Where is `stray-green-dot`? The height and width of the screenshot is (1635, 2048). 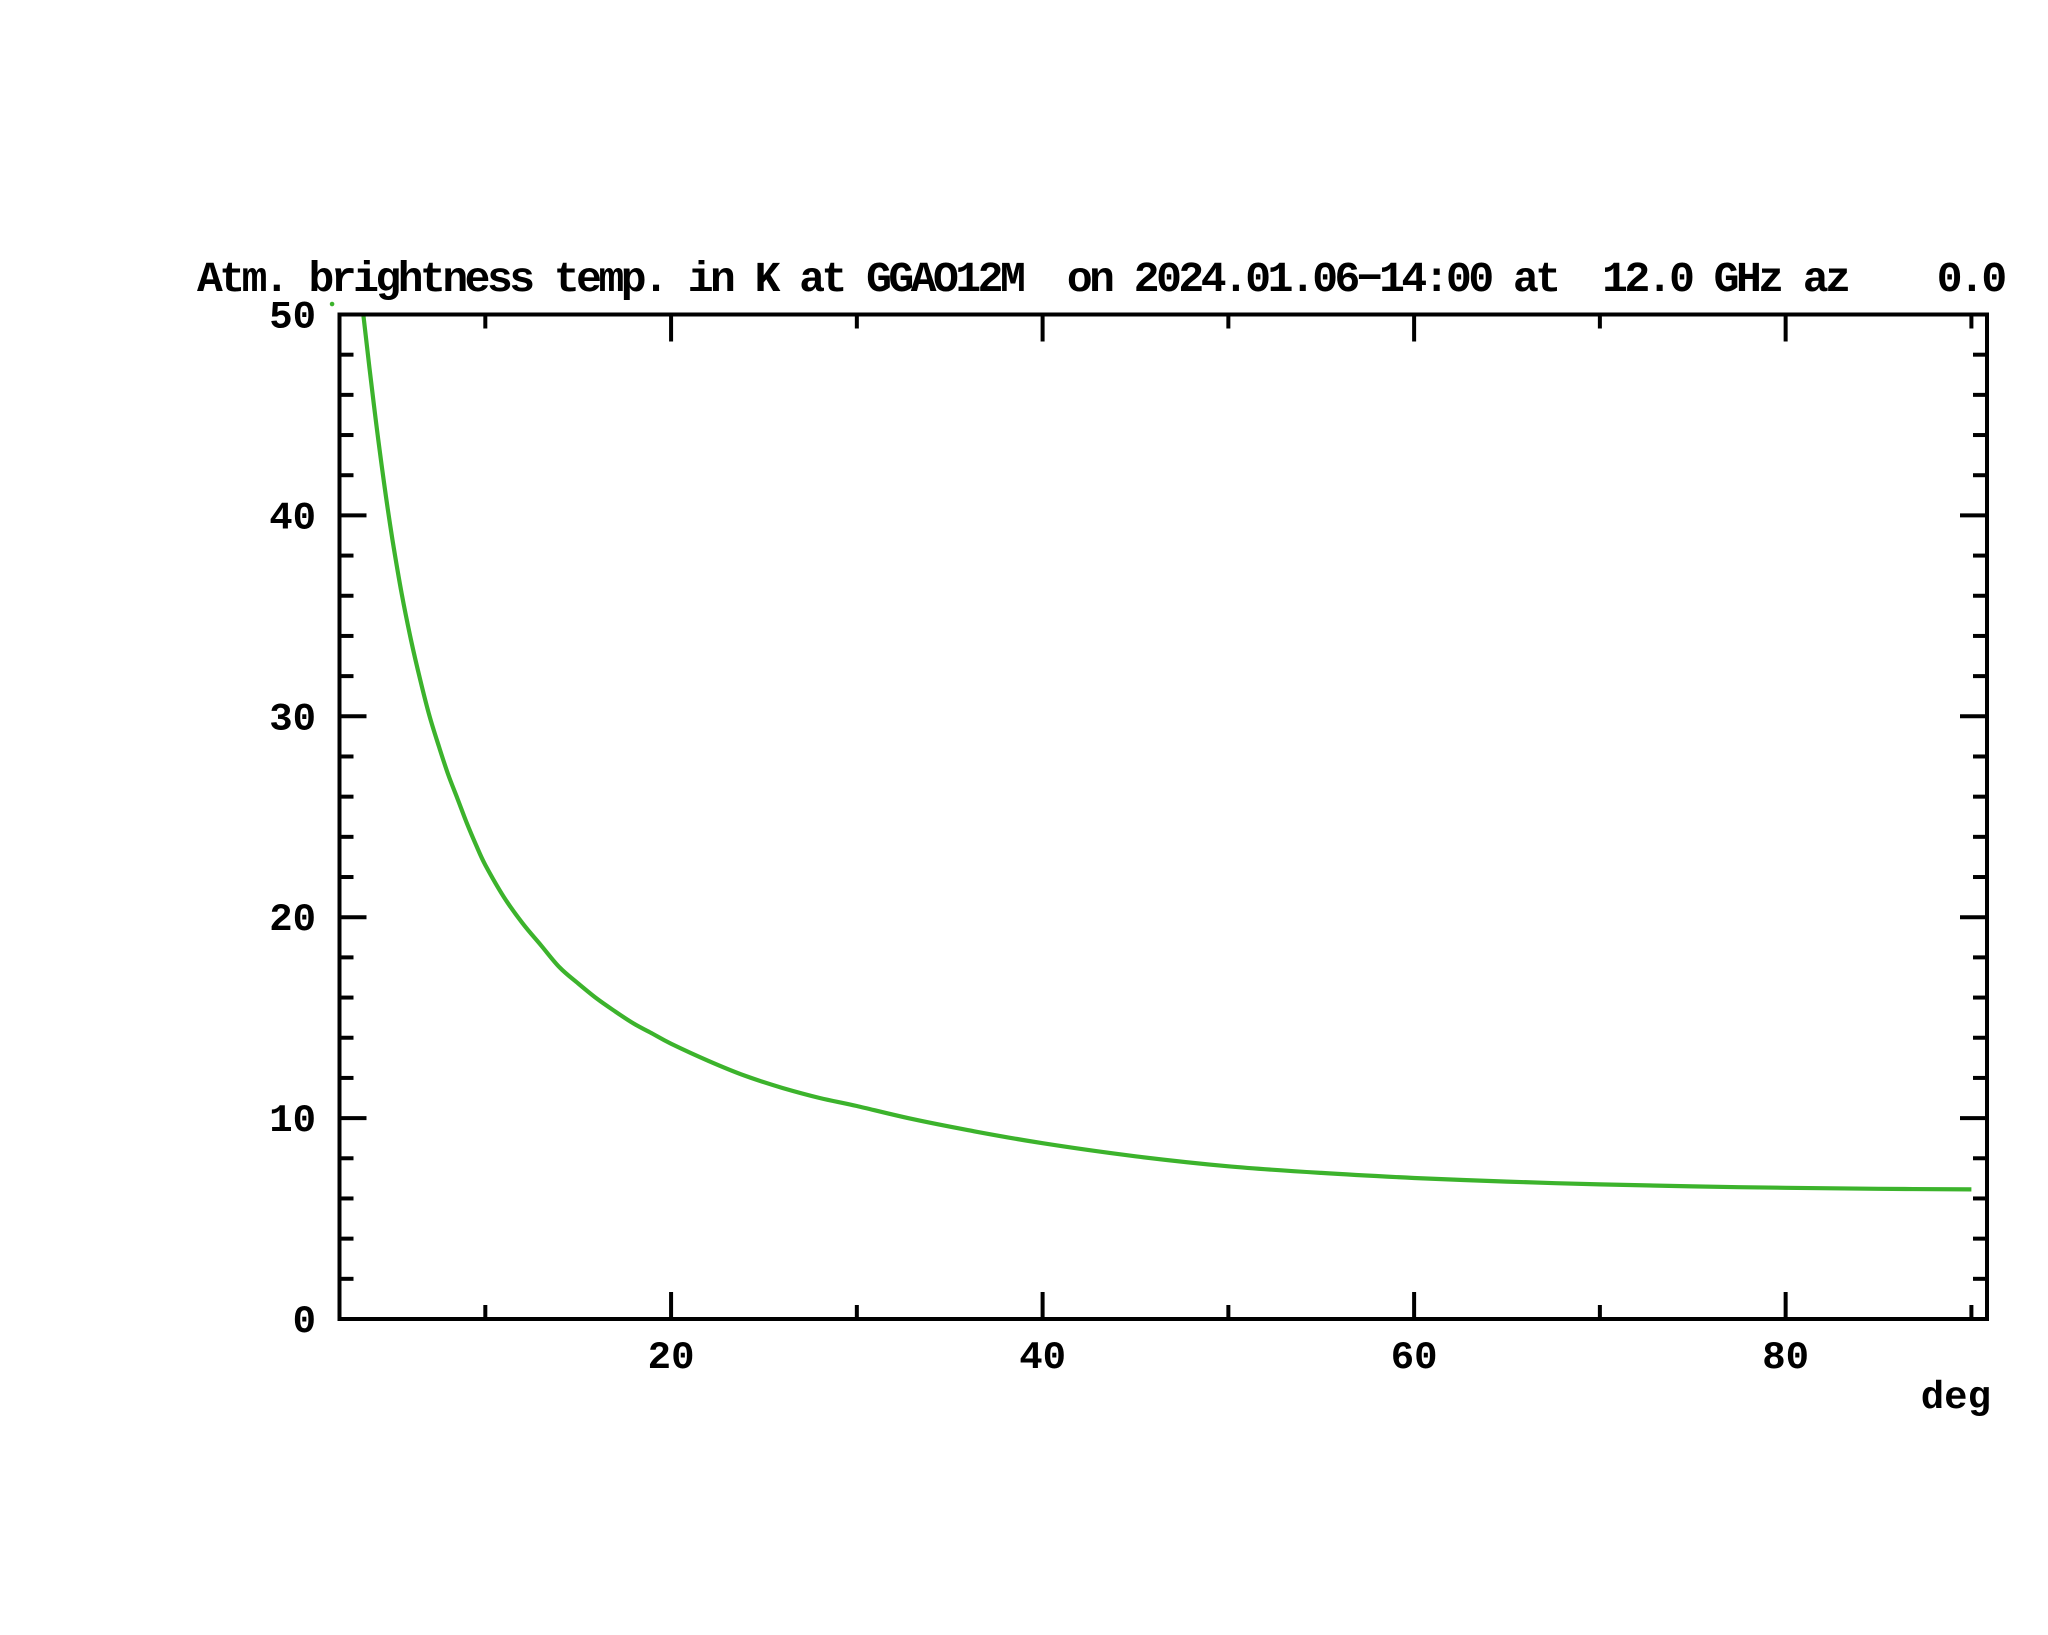 stray-green-dot is located at coordinates (332, 304).